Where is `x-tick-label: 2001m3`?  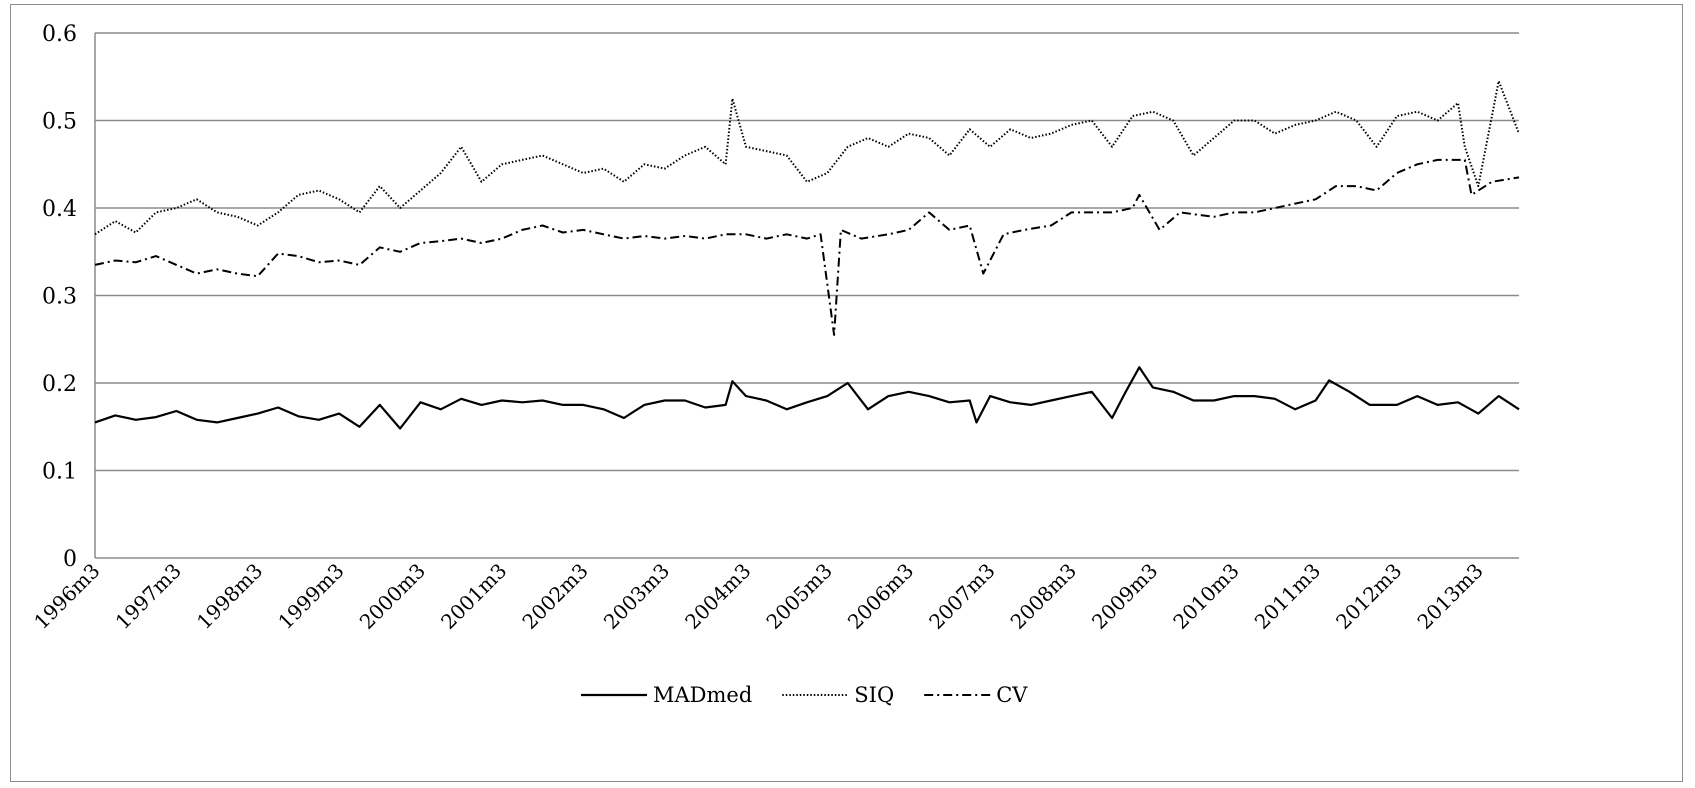
x-tick-label: 2001m3 is located at coordinates (473, 596).